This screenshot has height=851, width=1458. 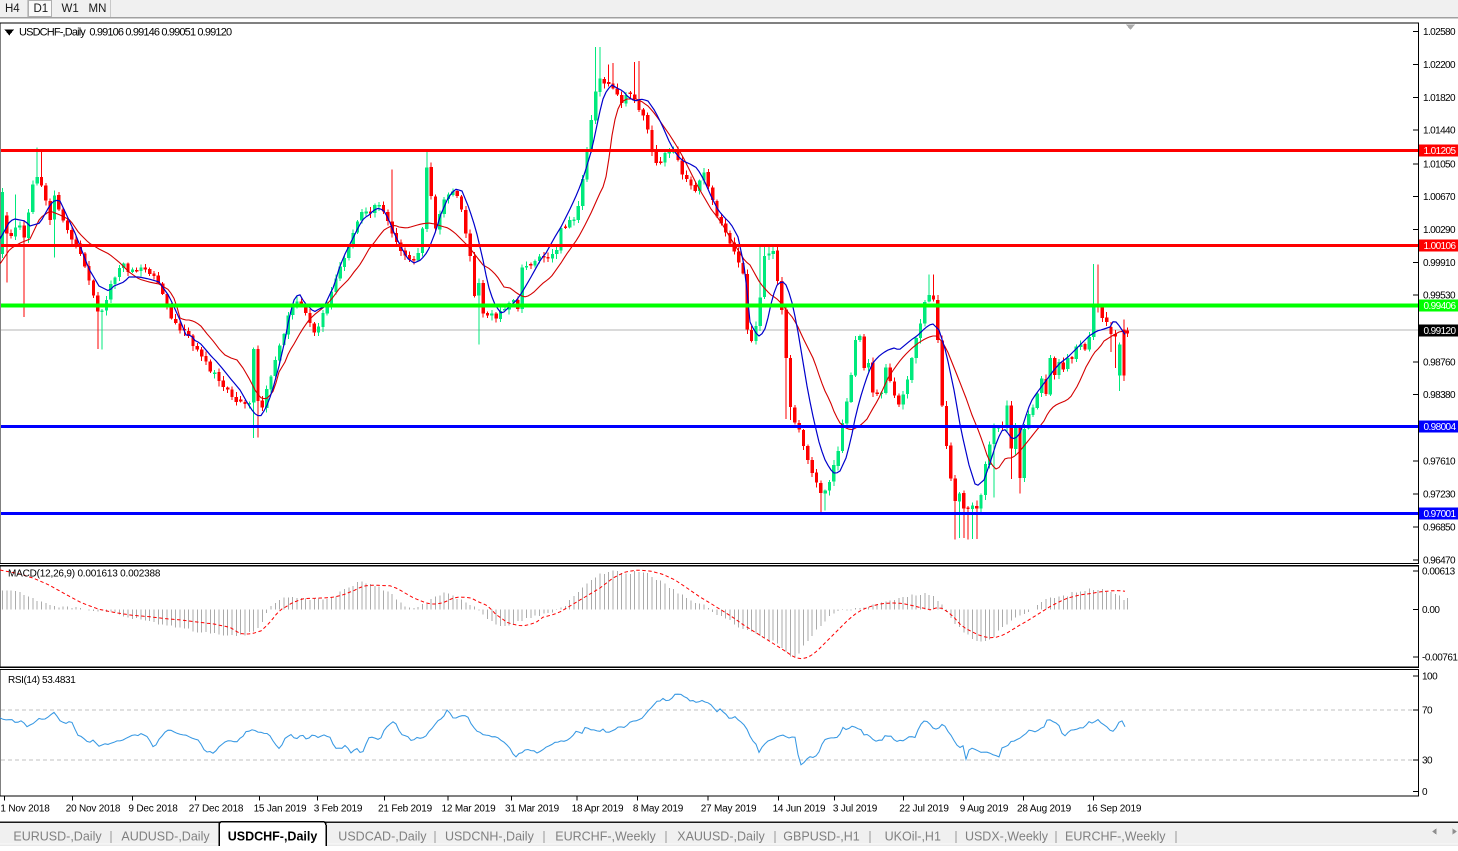 I want to click on svg-text: 27 Dec 2018, so click(x=216, y=809).